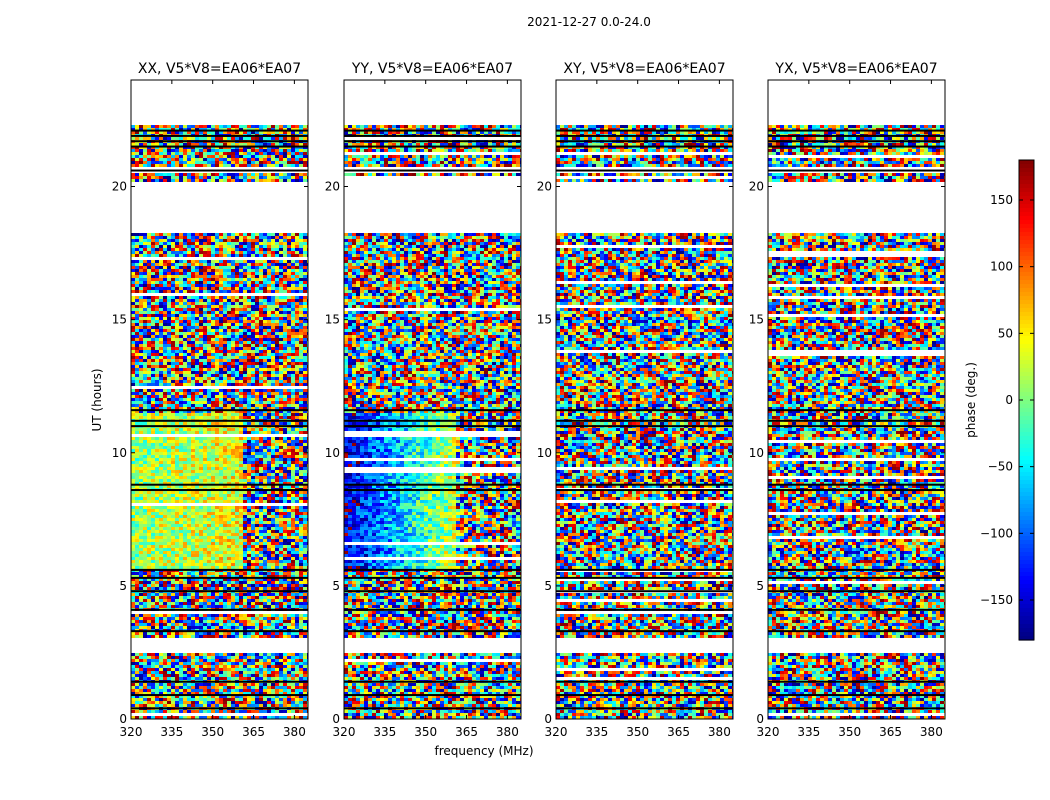 The image size is (1050, 800). I want to click on colorbar-tick-label: 50, so click(1005, 333).